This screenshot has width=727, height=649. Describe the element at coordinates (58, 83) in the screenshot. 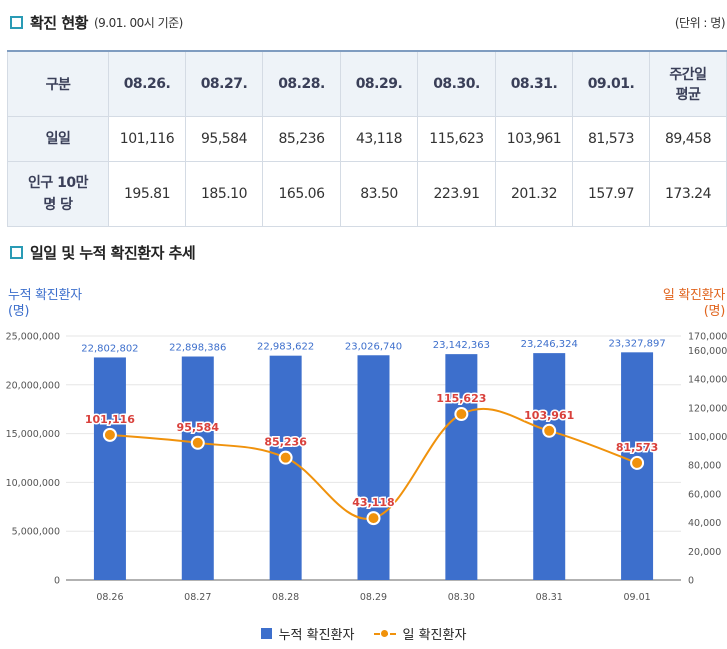

I see `header-category: 구분` at that location.